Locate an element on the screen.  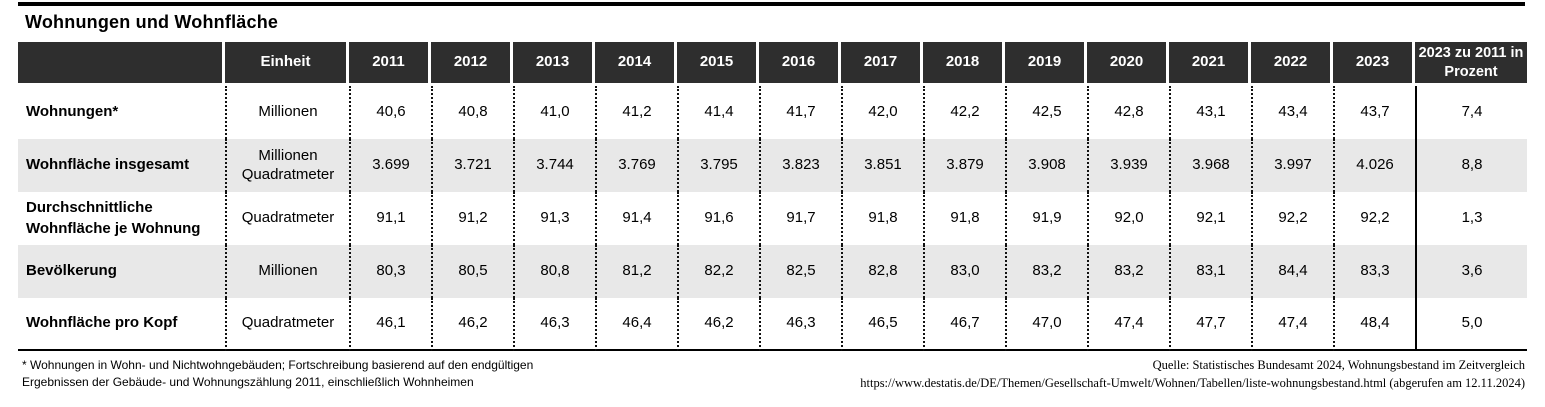
value-cell: 83,0 is located at coordinates (964, 271).